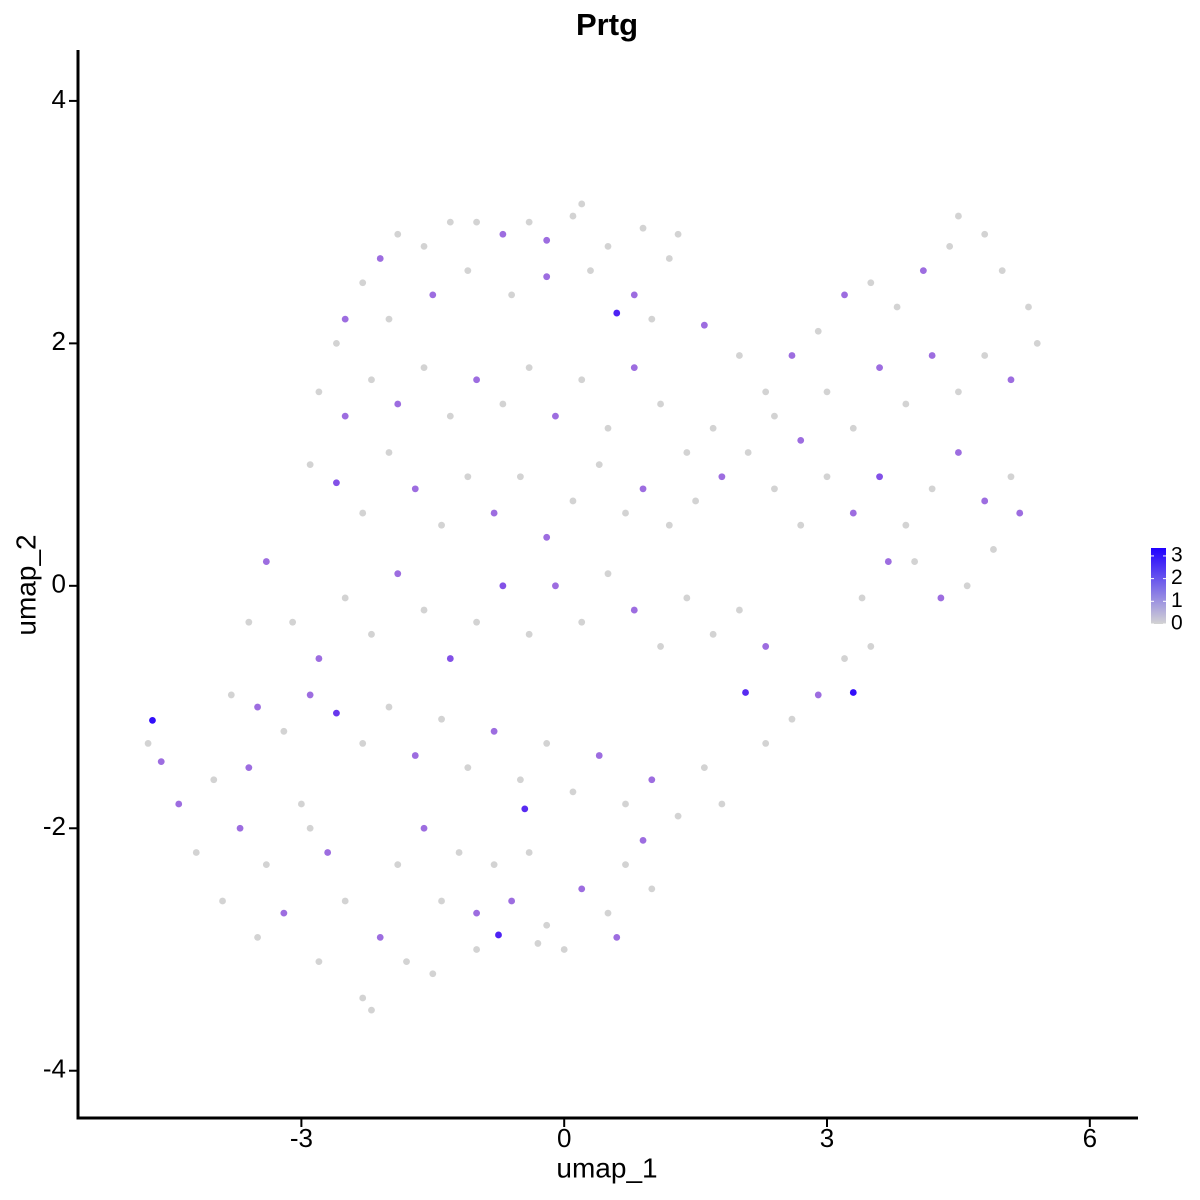 This screenshot has height=1200, width=1200. I want to click on y-tick-label: -2, so click(54, 826).